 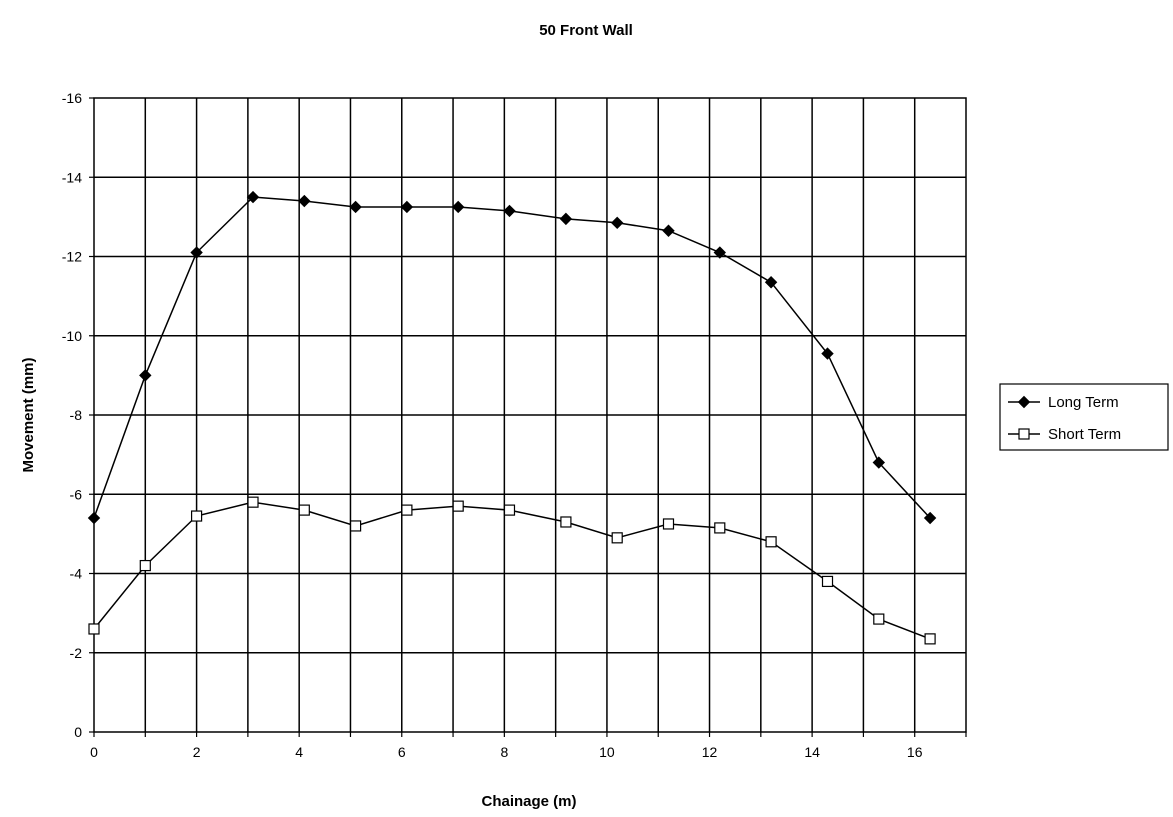 What do you see at coordinates (72, 336) in the screenshot?
I see `y-tick-label: -10` at bounding box center [72, 336].